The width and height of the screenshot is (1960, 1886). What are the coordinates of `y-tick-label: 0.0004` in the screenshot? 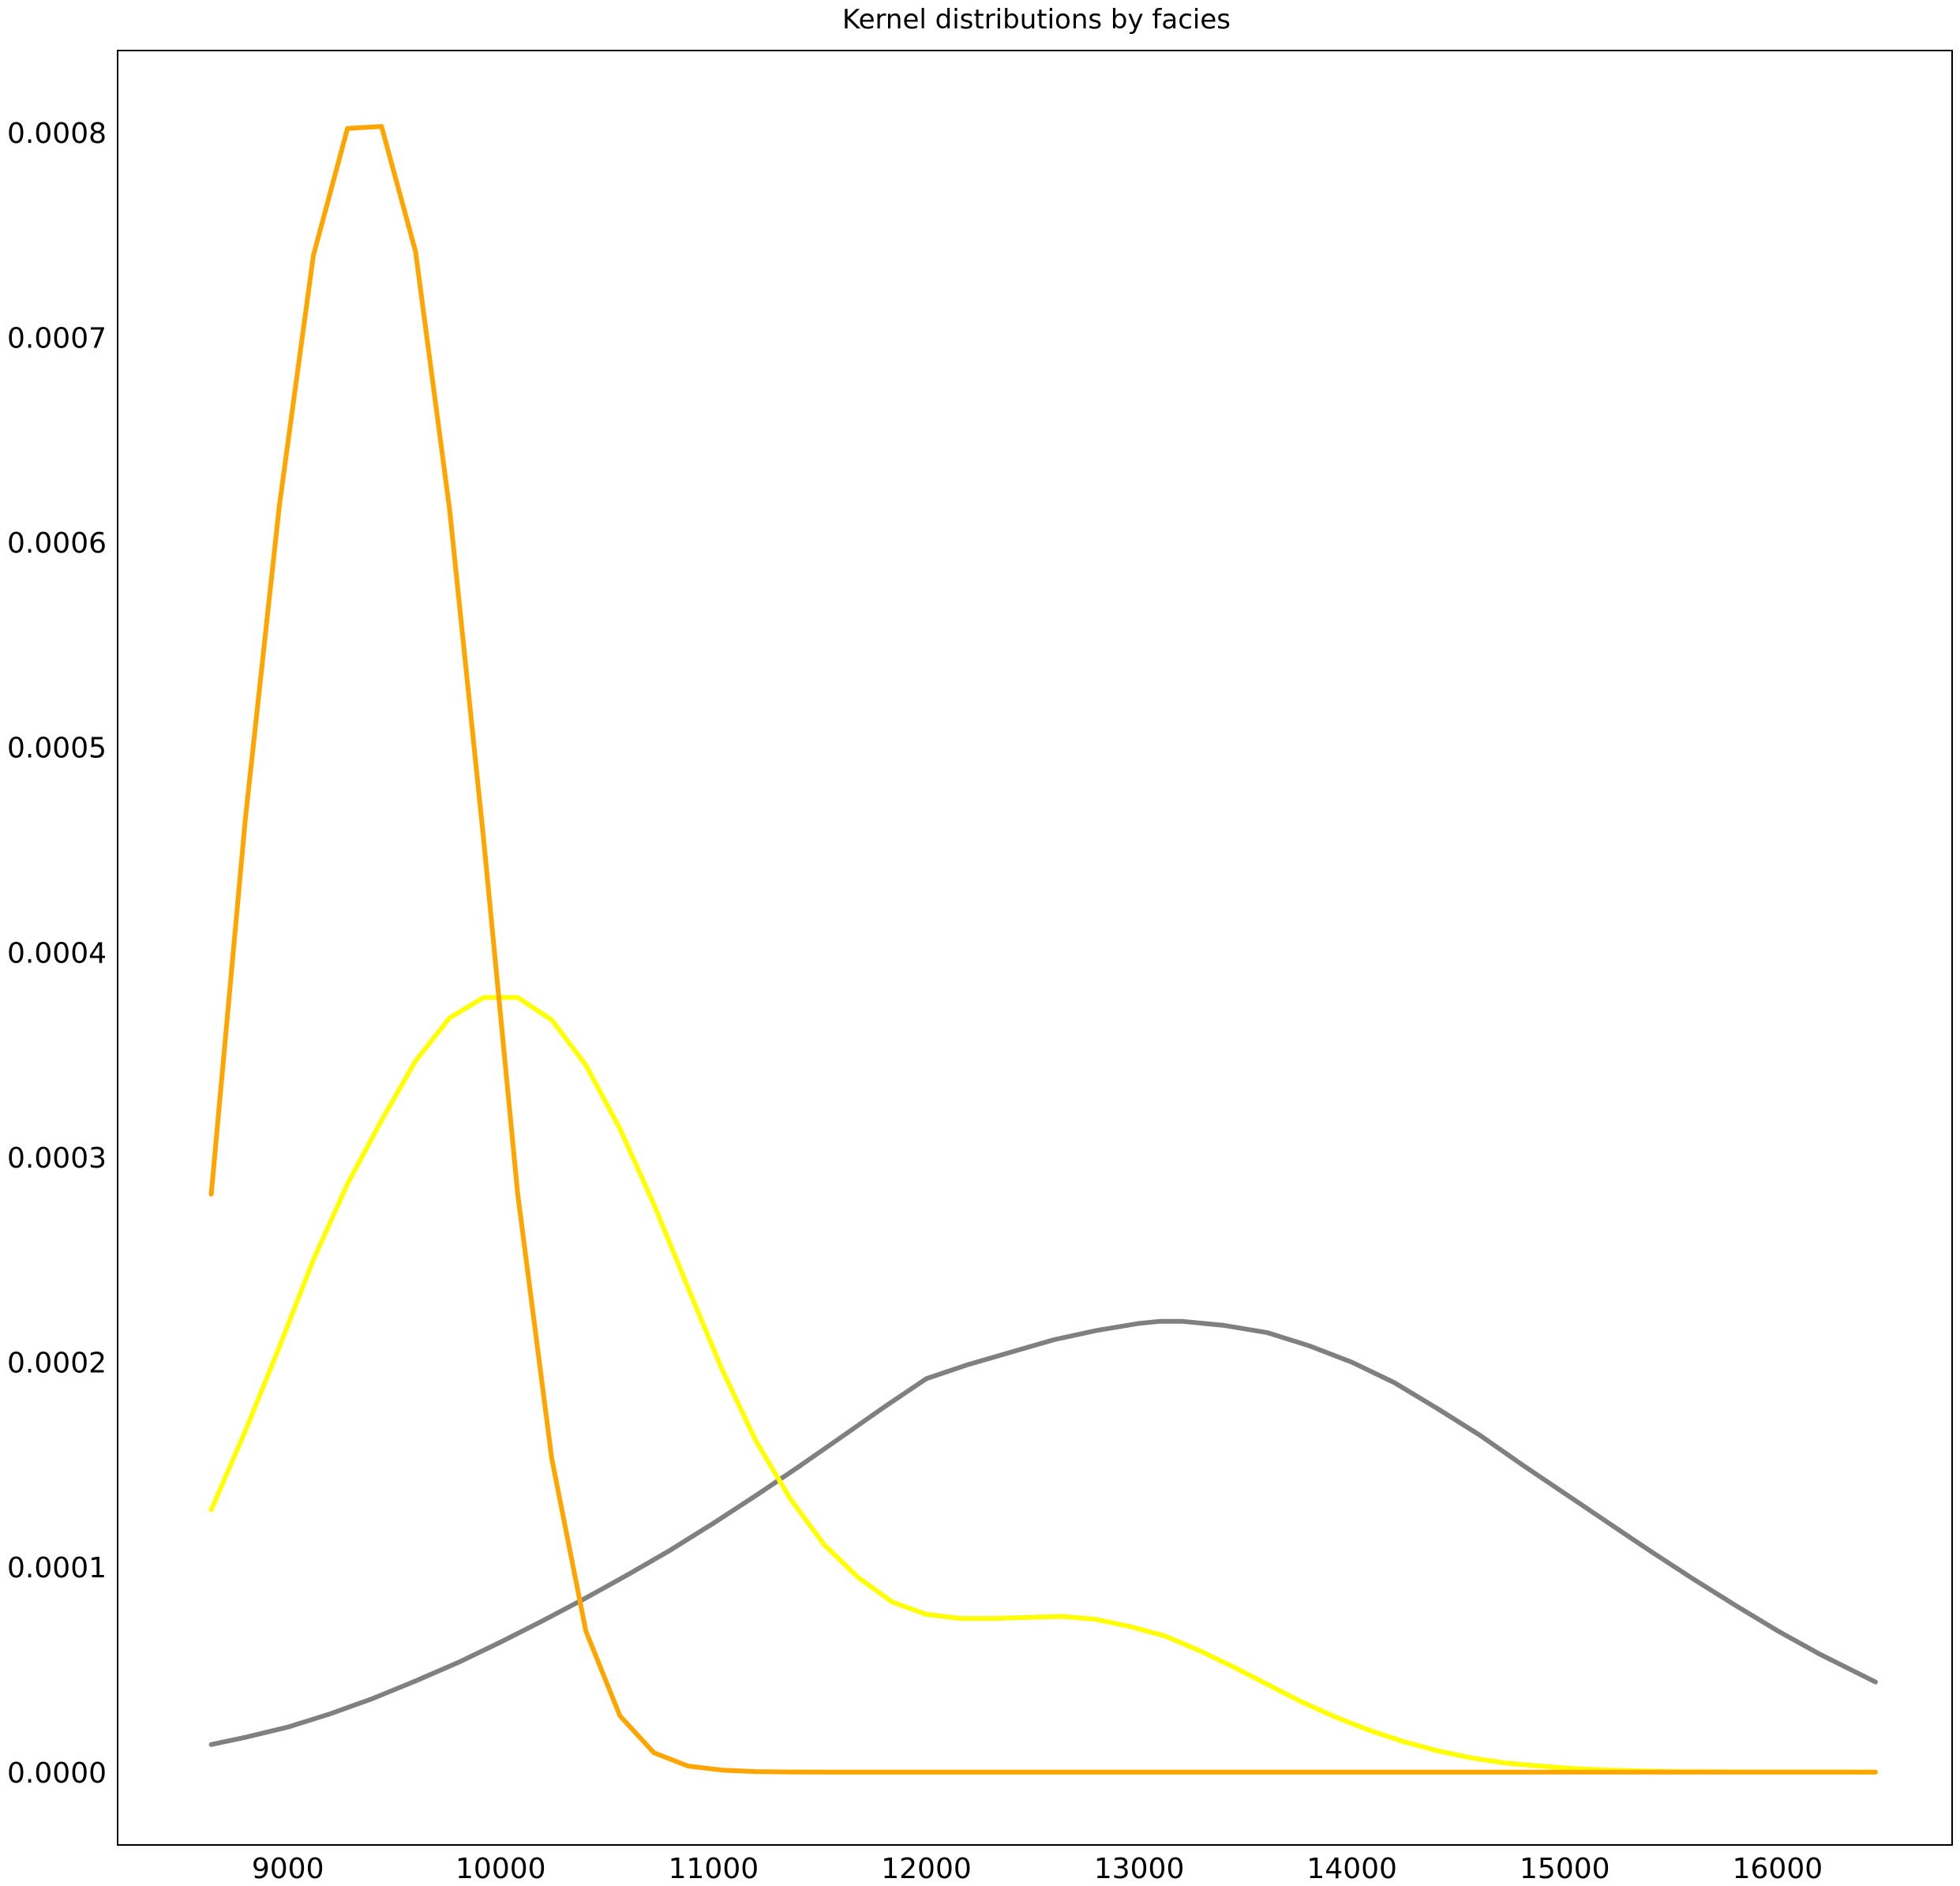 It's located at (57, 953).